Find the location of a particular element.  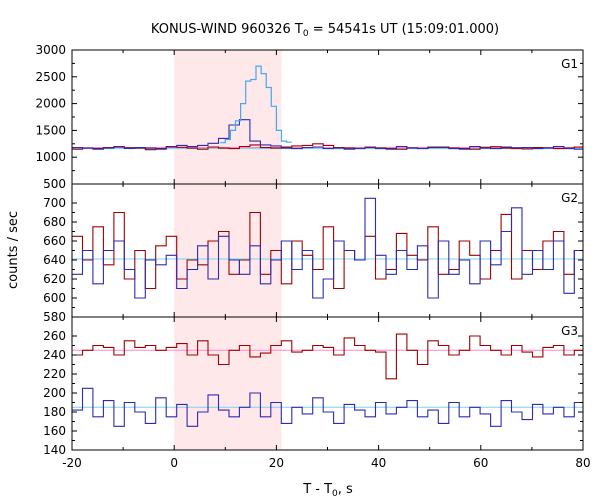

x-tick-label: 40 is located at coordinates (378, 463).